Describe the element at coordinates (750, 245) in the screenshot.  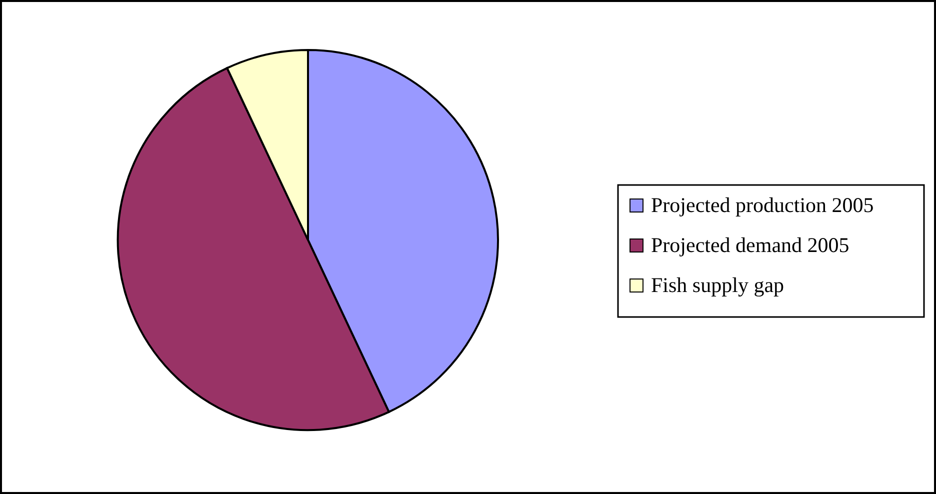
I see `legend-label: Projected demand 2005` at that location.